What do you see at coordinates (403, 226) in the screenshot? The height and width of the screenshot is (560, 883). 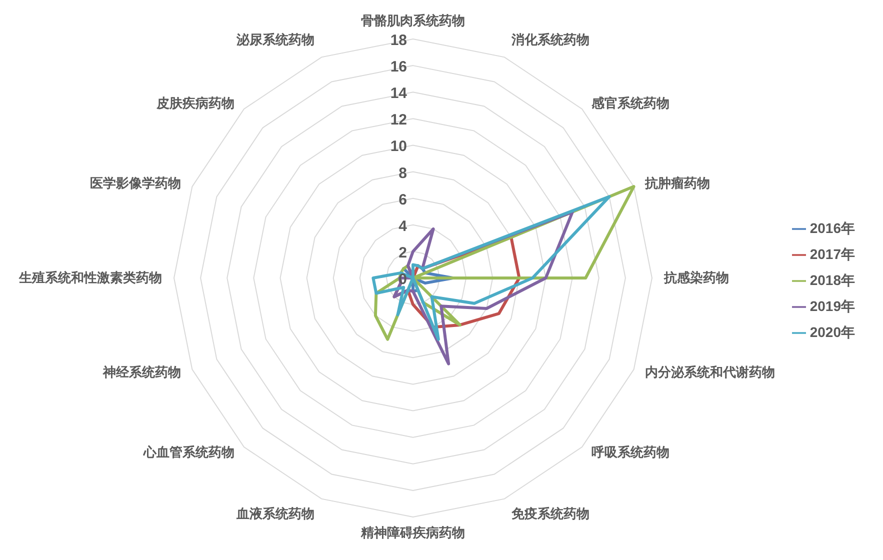 I see `y-tick-label: 4` at bounding box center [403, 226].